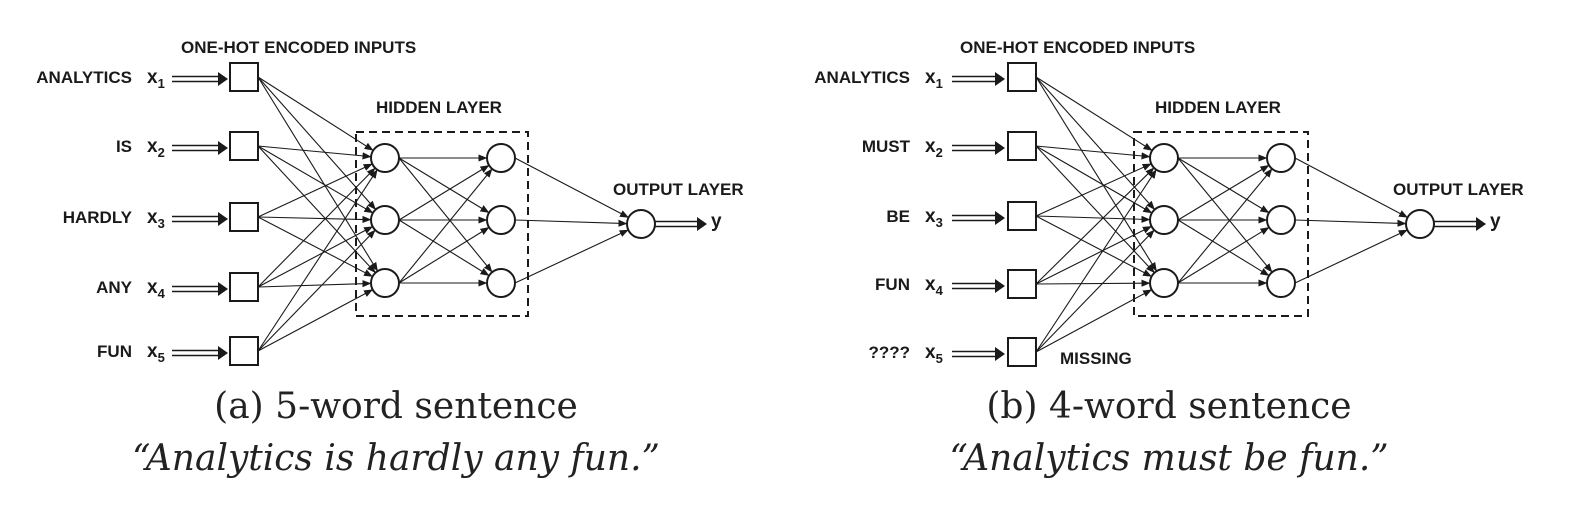  Describe the element at coordinates (886, 146) in the screenshot. I see `input-word-label: MUST` at that location.